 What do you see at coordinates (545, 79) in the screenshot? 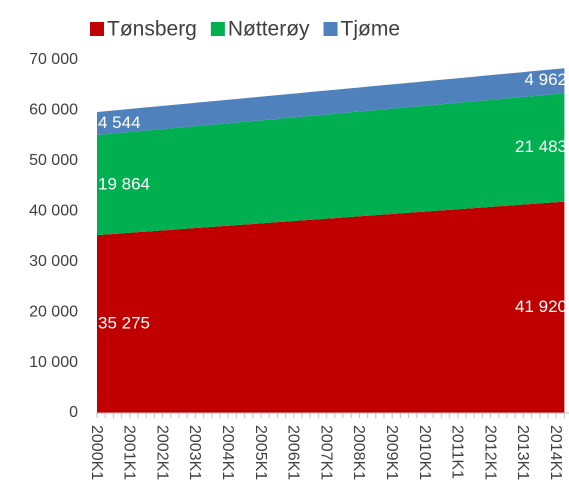
I see `data-label: 4 962` at bounding box center [545, 79].